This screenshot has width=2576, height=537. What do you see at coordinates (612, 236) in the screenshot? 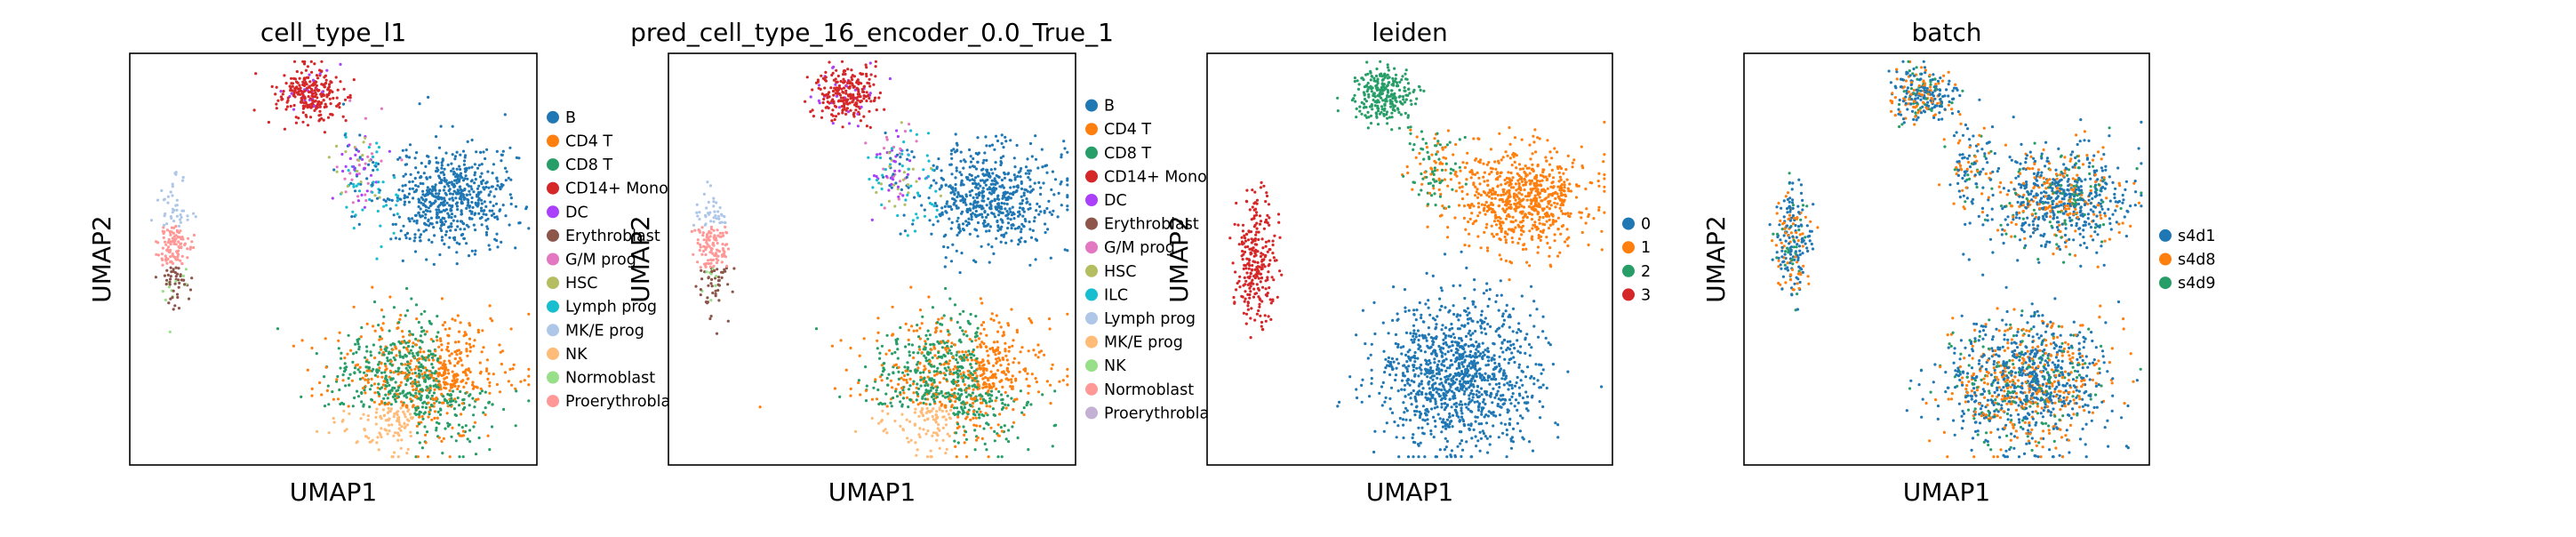
I see `legend-label: Erythroblast` at bounding box center [612, 236].